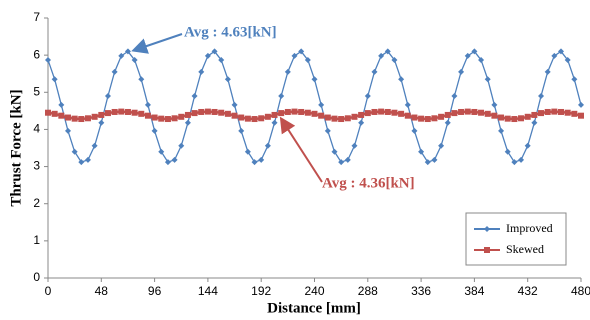 Image resolution: width=590 pixels, height=320 pixels. What do you see at coordinates (525, 249) in the screenshot?
I see `legend-label: Skewed` at bounding box center [525, 249].